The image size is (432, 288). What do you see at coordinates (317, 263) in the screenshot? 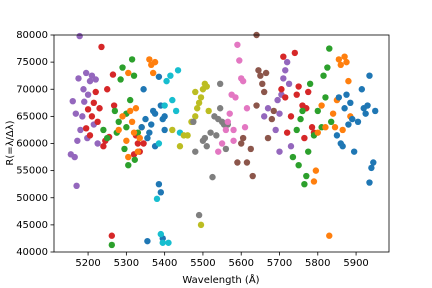
I see `x-tick-label: 5800` at bounding box center [317, 263].